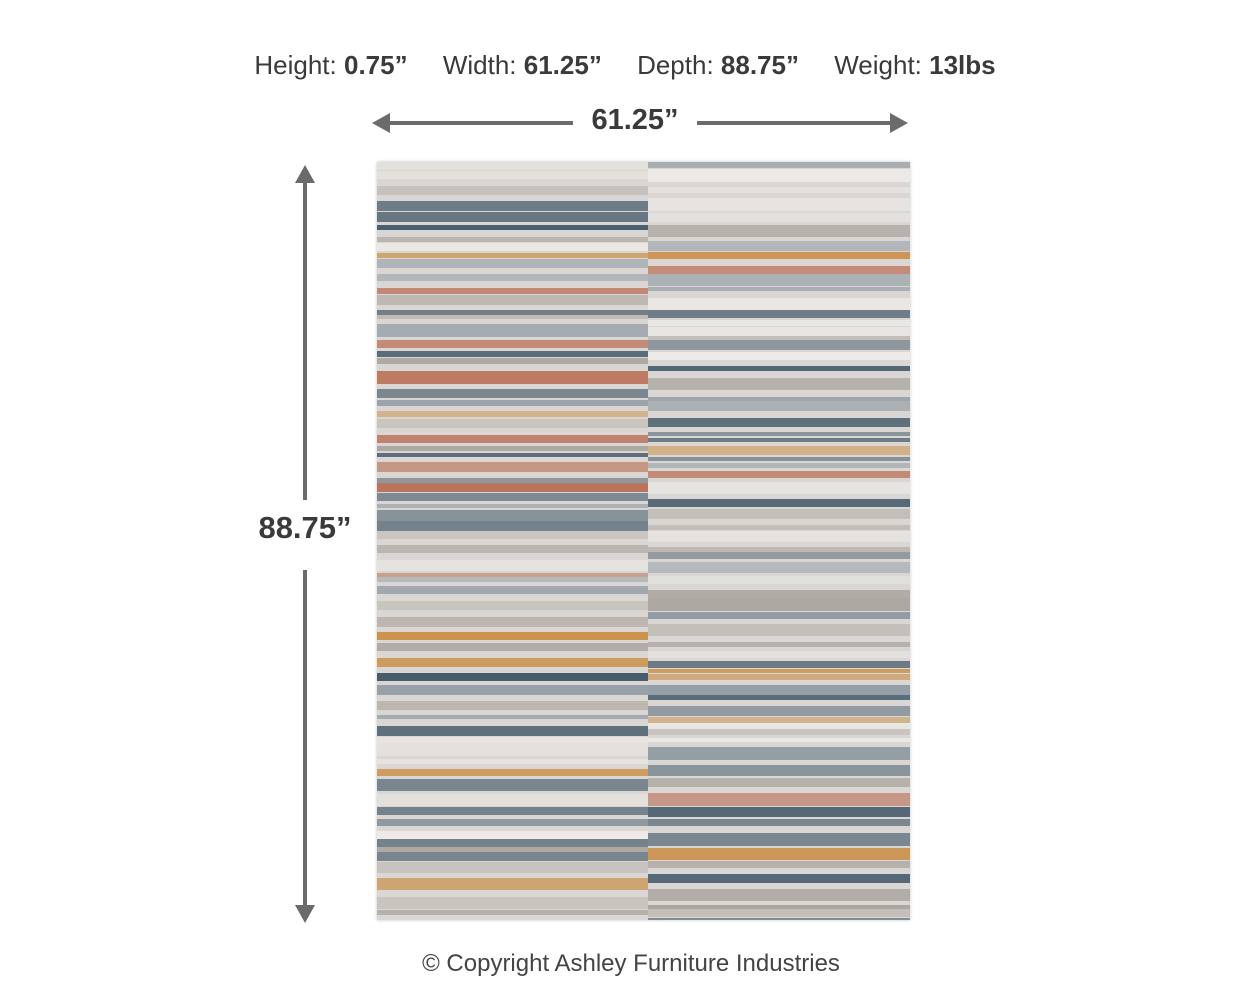  What do you see at coordinates (635, 120) in the screenshot?
I see `width-dimension-label: 61.25”` at bounding box center [635, 120].